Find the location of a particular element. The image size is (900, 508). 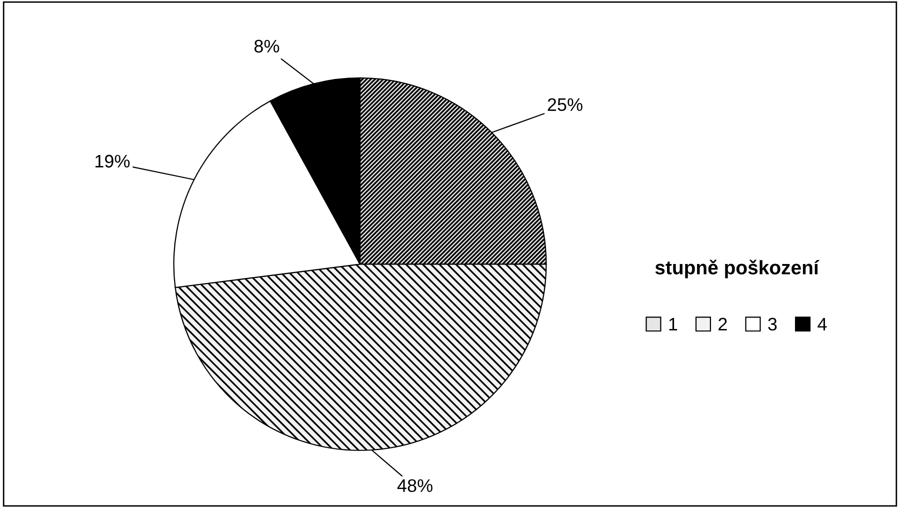

data-label: 25% is located at coordinates (565, 105).